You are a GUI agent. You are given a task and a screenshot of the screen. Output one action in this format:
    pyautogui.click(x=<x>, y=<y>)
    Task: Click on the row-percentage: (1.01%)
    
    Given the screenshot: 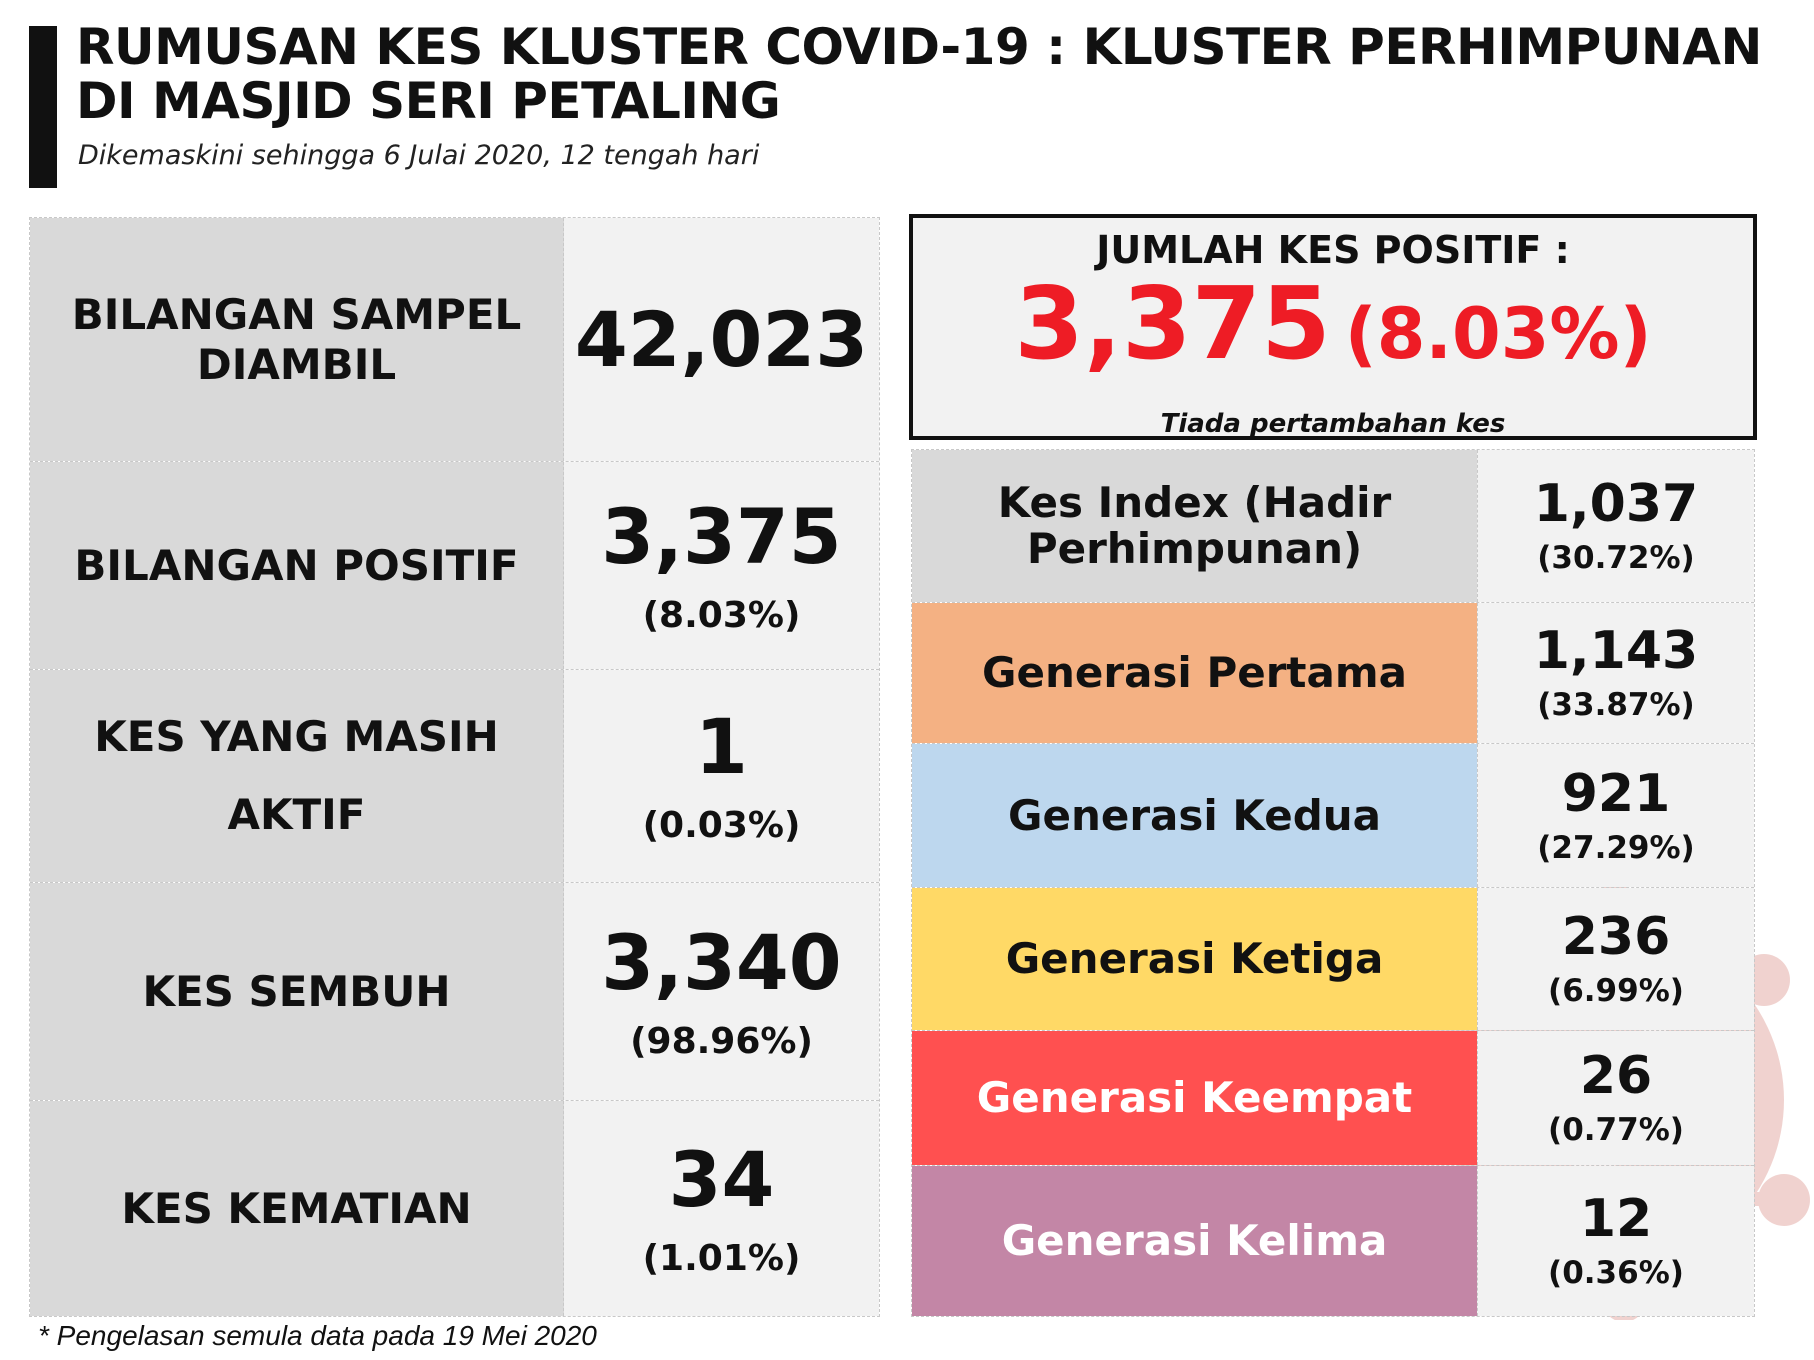 What is the action you would take?
    pyautogui.click(x=721, y=1258)
    